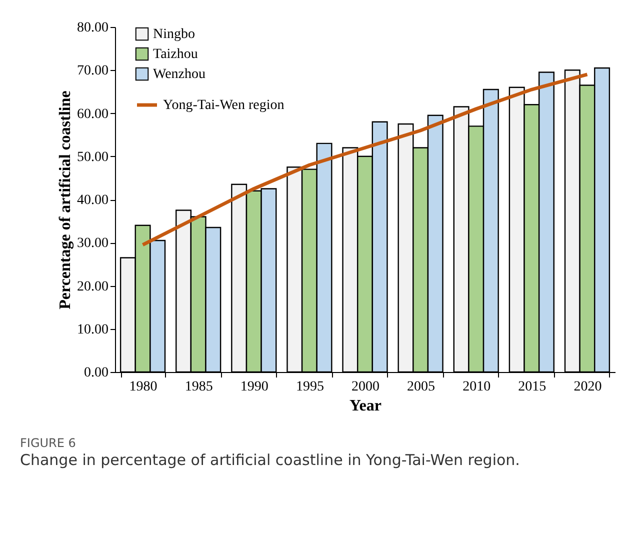 The width and height of the screenshot is (644, 533). I want to click on x-tick-label: 2000, so click(366, 387).